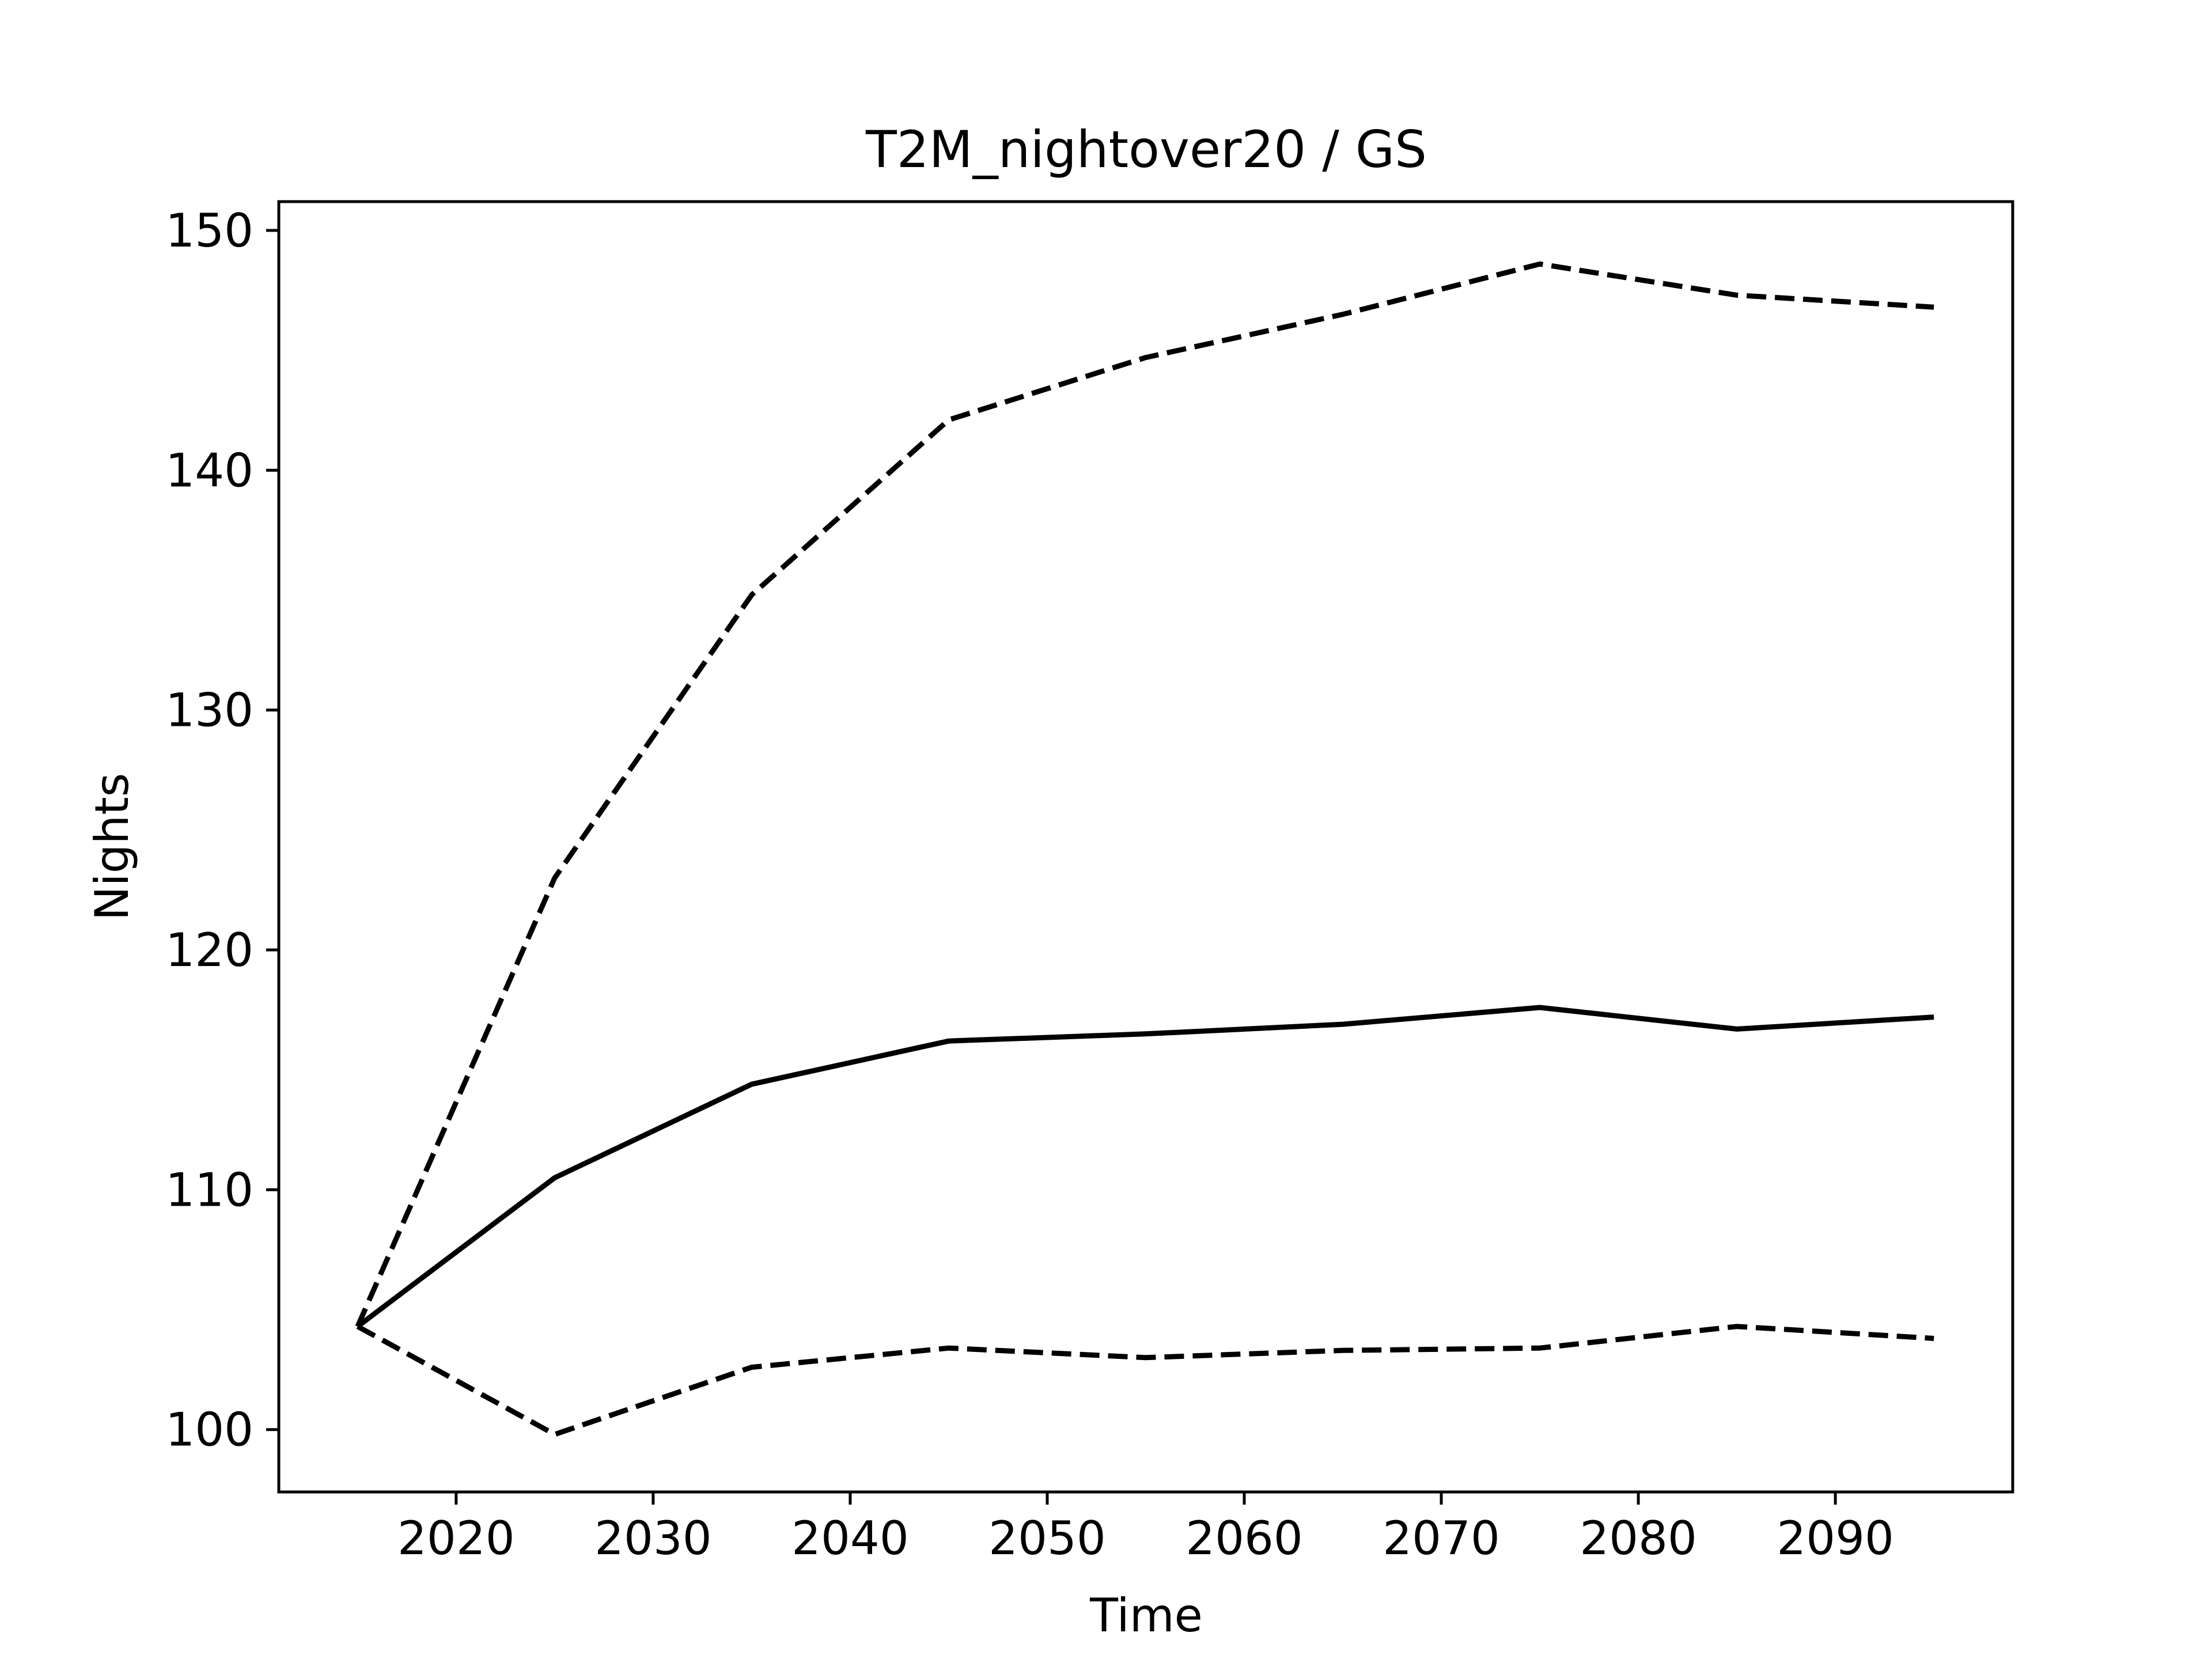 This screenshot has width=2212, height=1659. Describe the element at coordinates (209, 1190) in the screenshot. I see `y-tick-label: 110` at that location.